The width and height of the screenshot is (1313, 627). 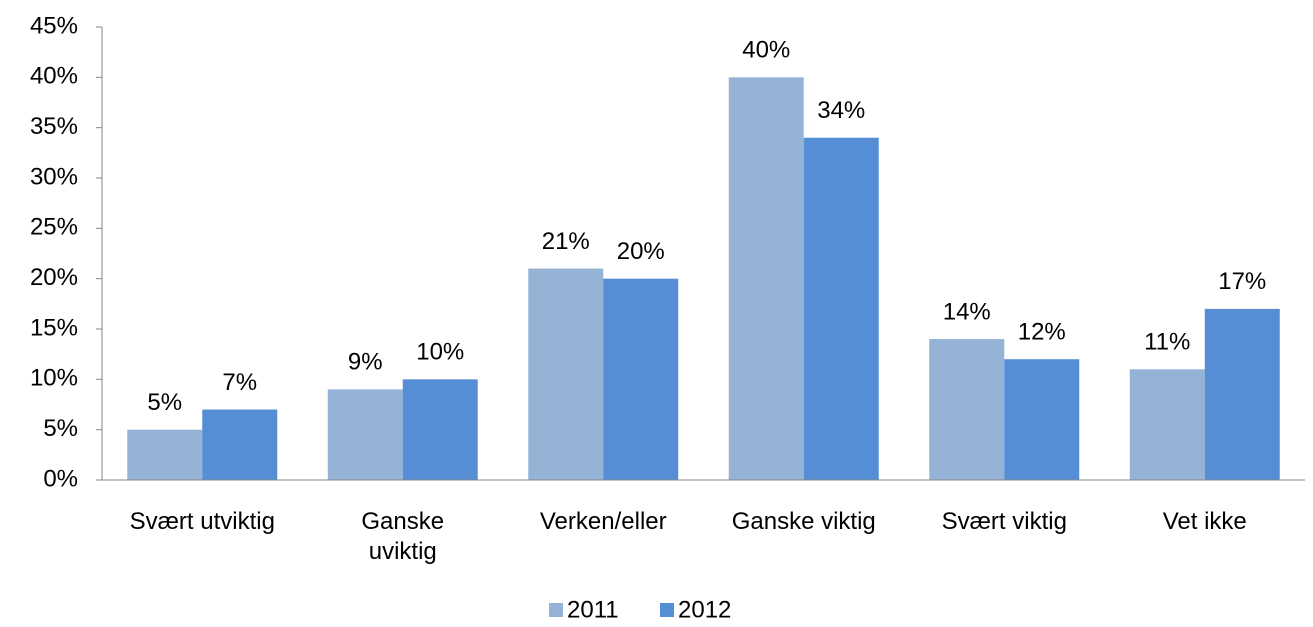 I want to click on legend-label: 2012, so click(x=704, y=609).